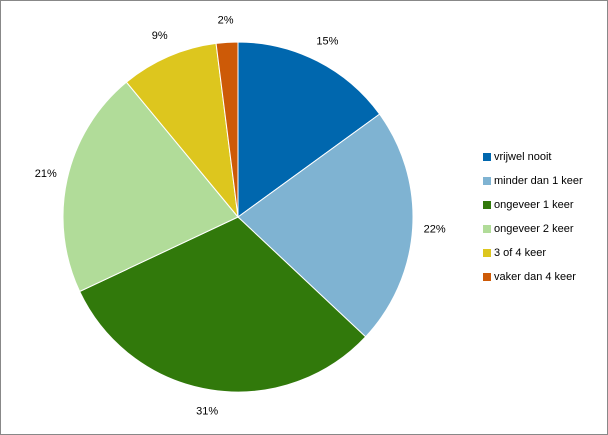 This screenshot has height=435, width=608. What do you see at coordinates (435, 229) in the screenshot?
I see `data-label: 22%` at bounding box center [435, 229].